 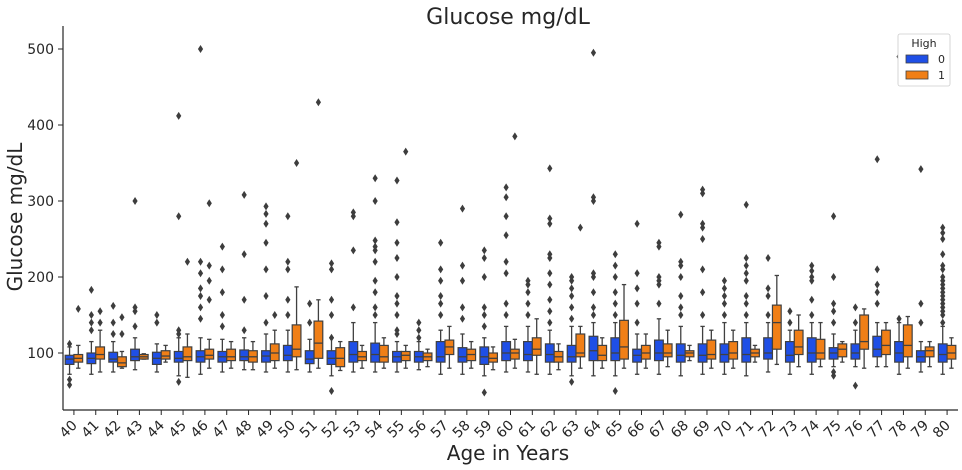 What do you see at coordinates (134, 430) in the screenshot?
I see `x-tick-label: 43` at bounding box center [134, 430].